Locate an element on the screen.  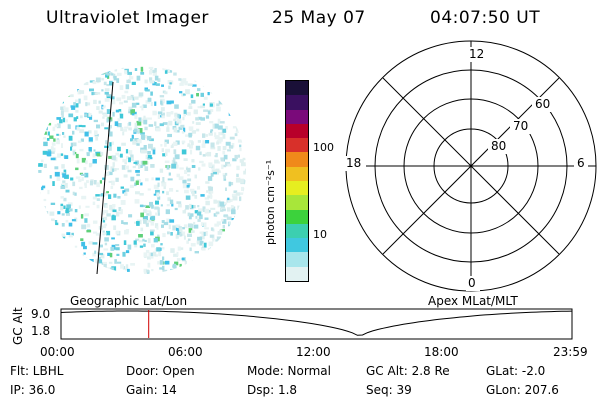
door-status: Door: Open is located at coordinates (160, 371).